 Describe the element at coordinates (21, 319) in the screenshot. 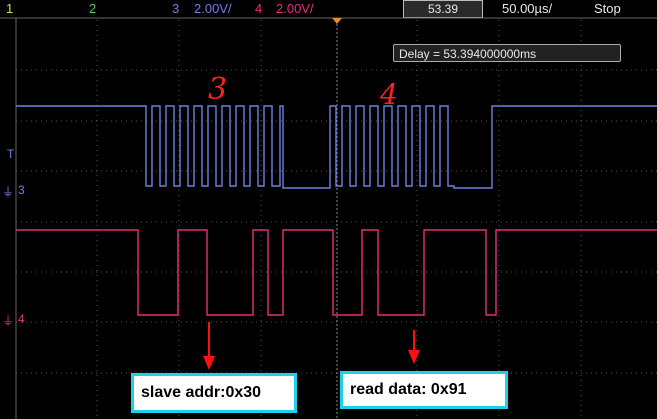

I see `channel-4-marker-label: 4` at that location.